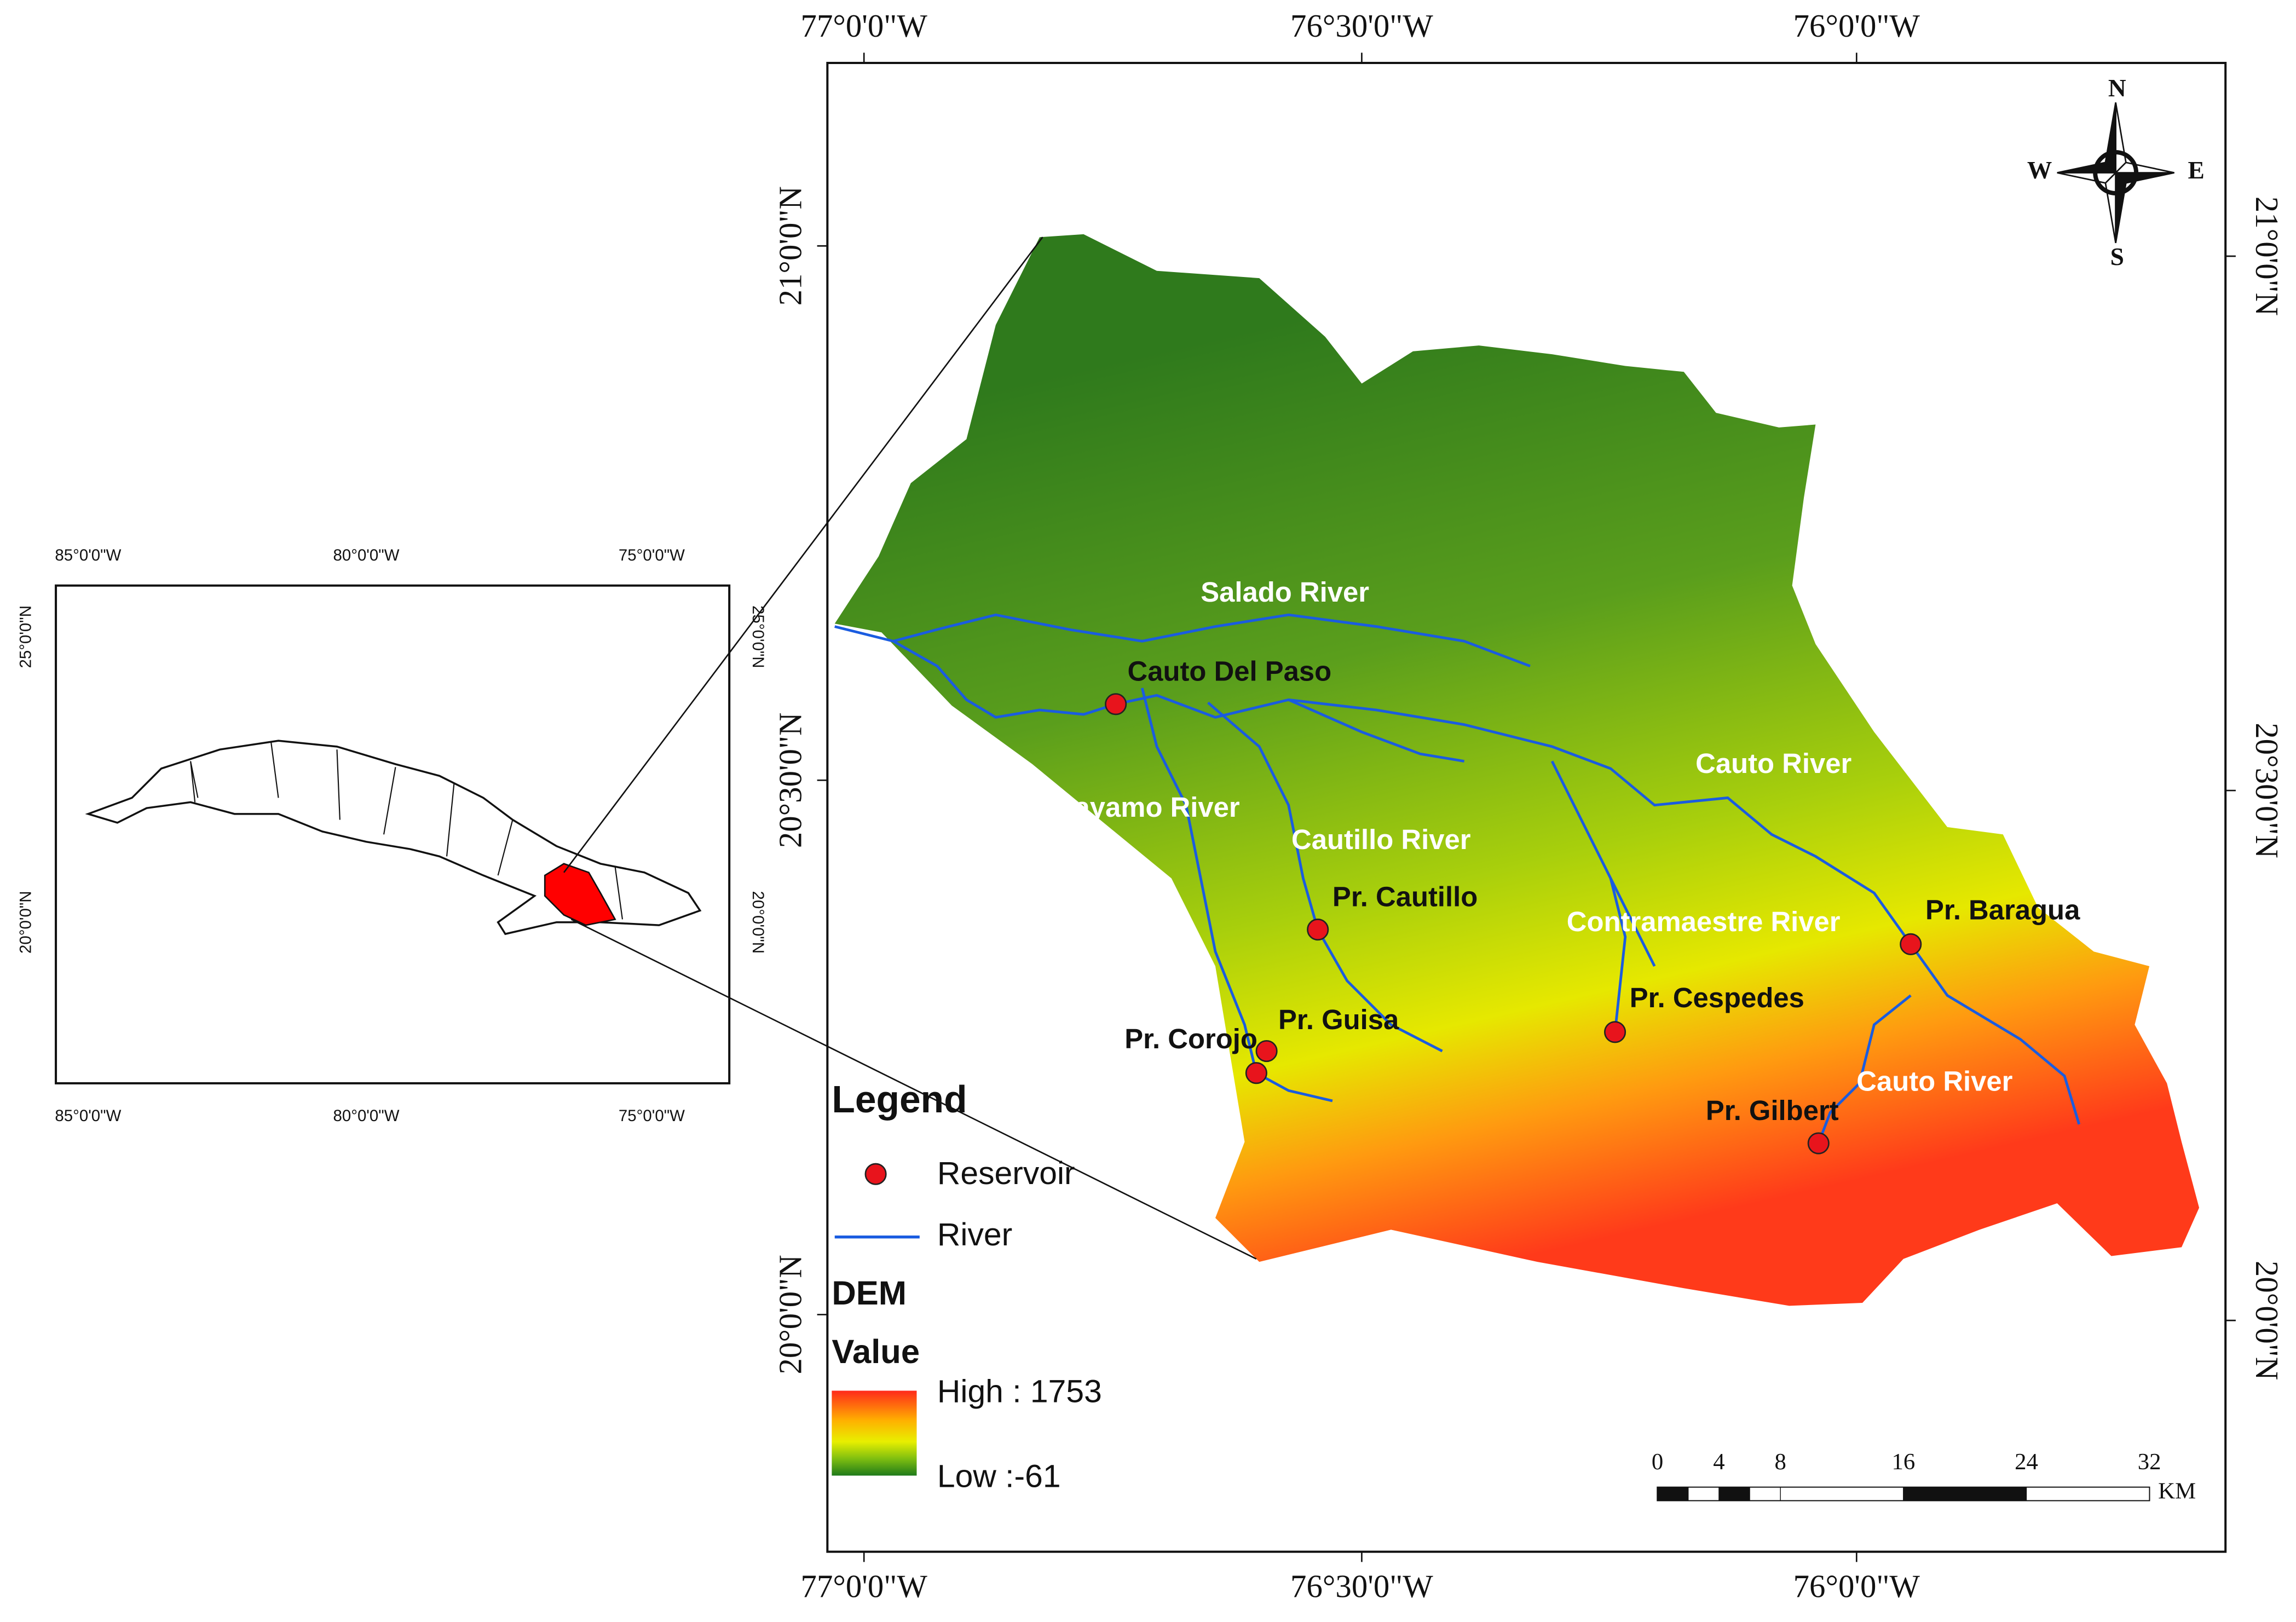  What do you see at coordinates (2117, 88) in the screenshot?
I see `compass-letter: N` at bounding box center [2117, 88].